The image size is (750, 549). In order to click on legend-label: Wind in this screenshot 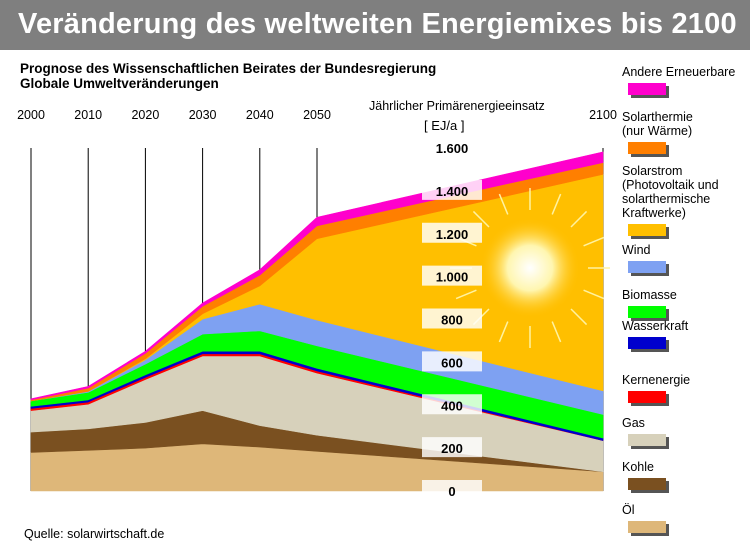, I will do `click(636, 250)`.